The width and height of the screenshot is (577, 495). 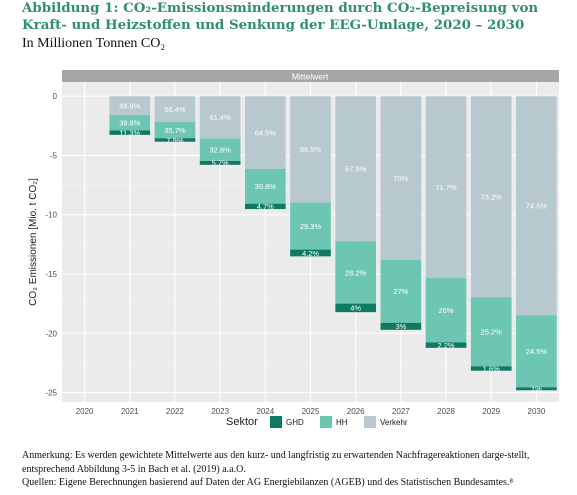 I want to click on data-label-ghd: 1.6%, so click(x=491, y=368).